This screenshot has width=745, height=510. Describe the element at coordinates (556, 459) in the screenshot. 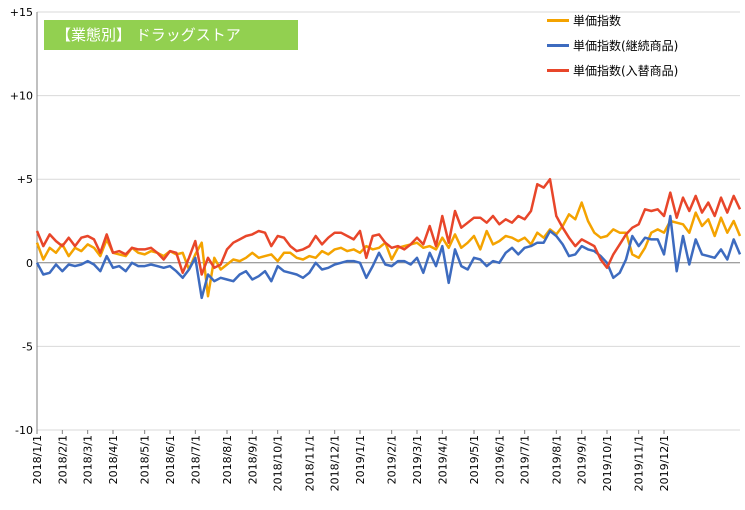

I see `x-tick-label: 2019/8/1` at that location.